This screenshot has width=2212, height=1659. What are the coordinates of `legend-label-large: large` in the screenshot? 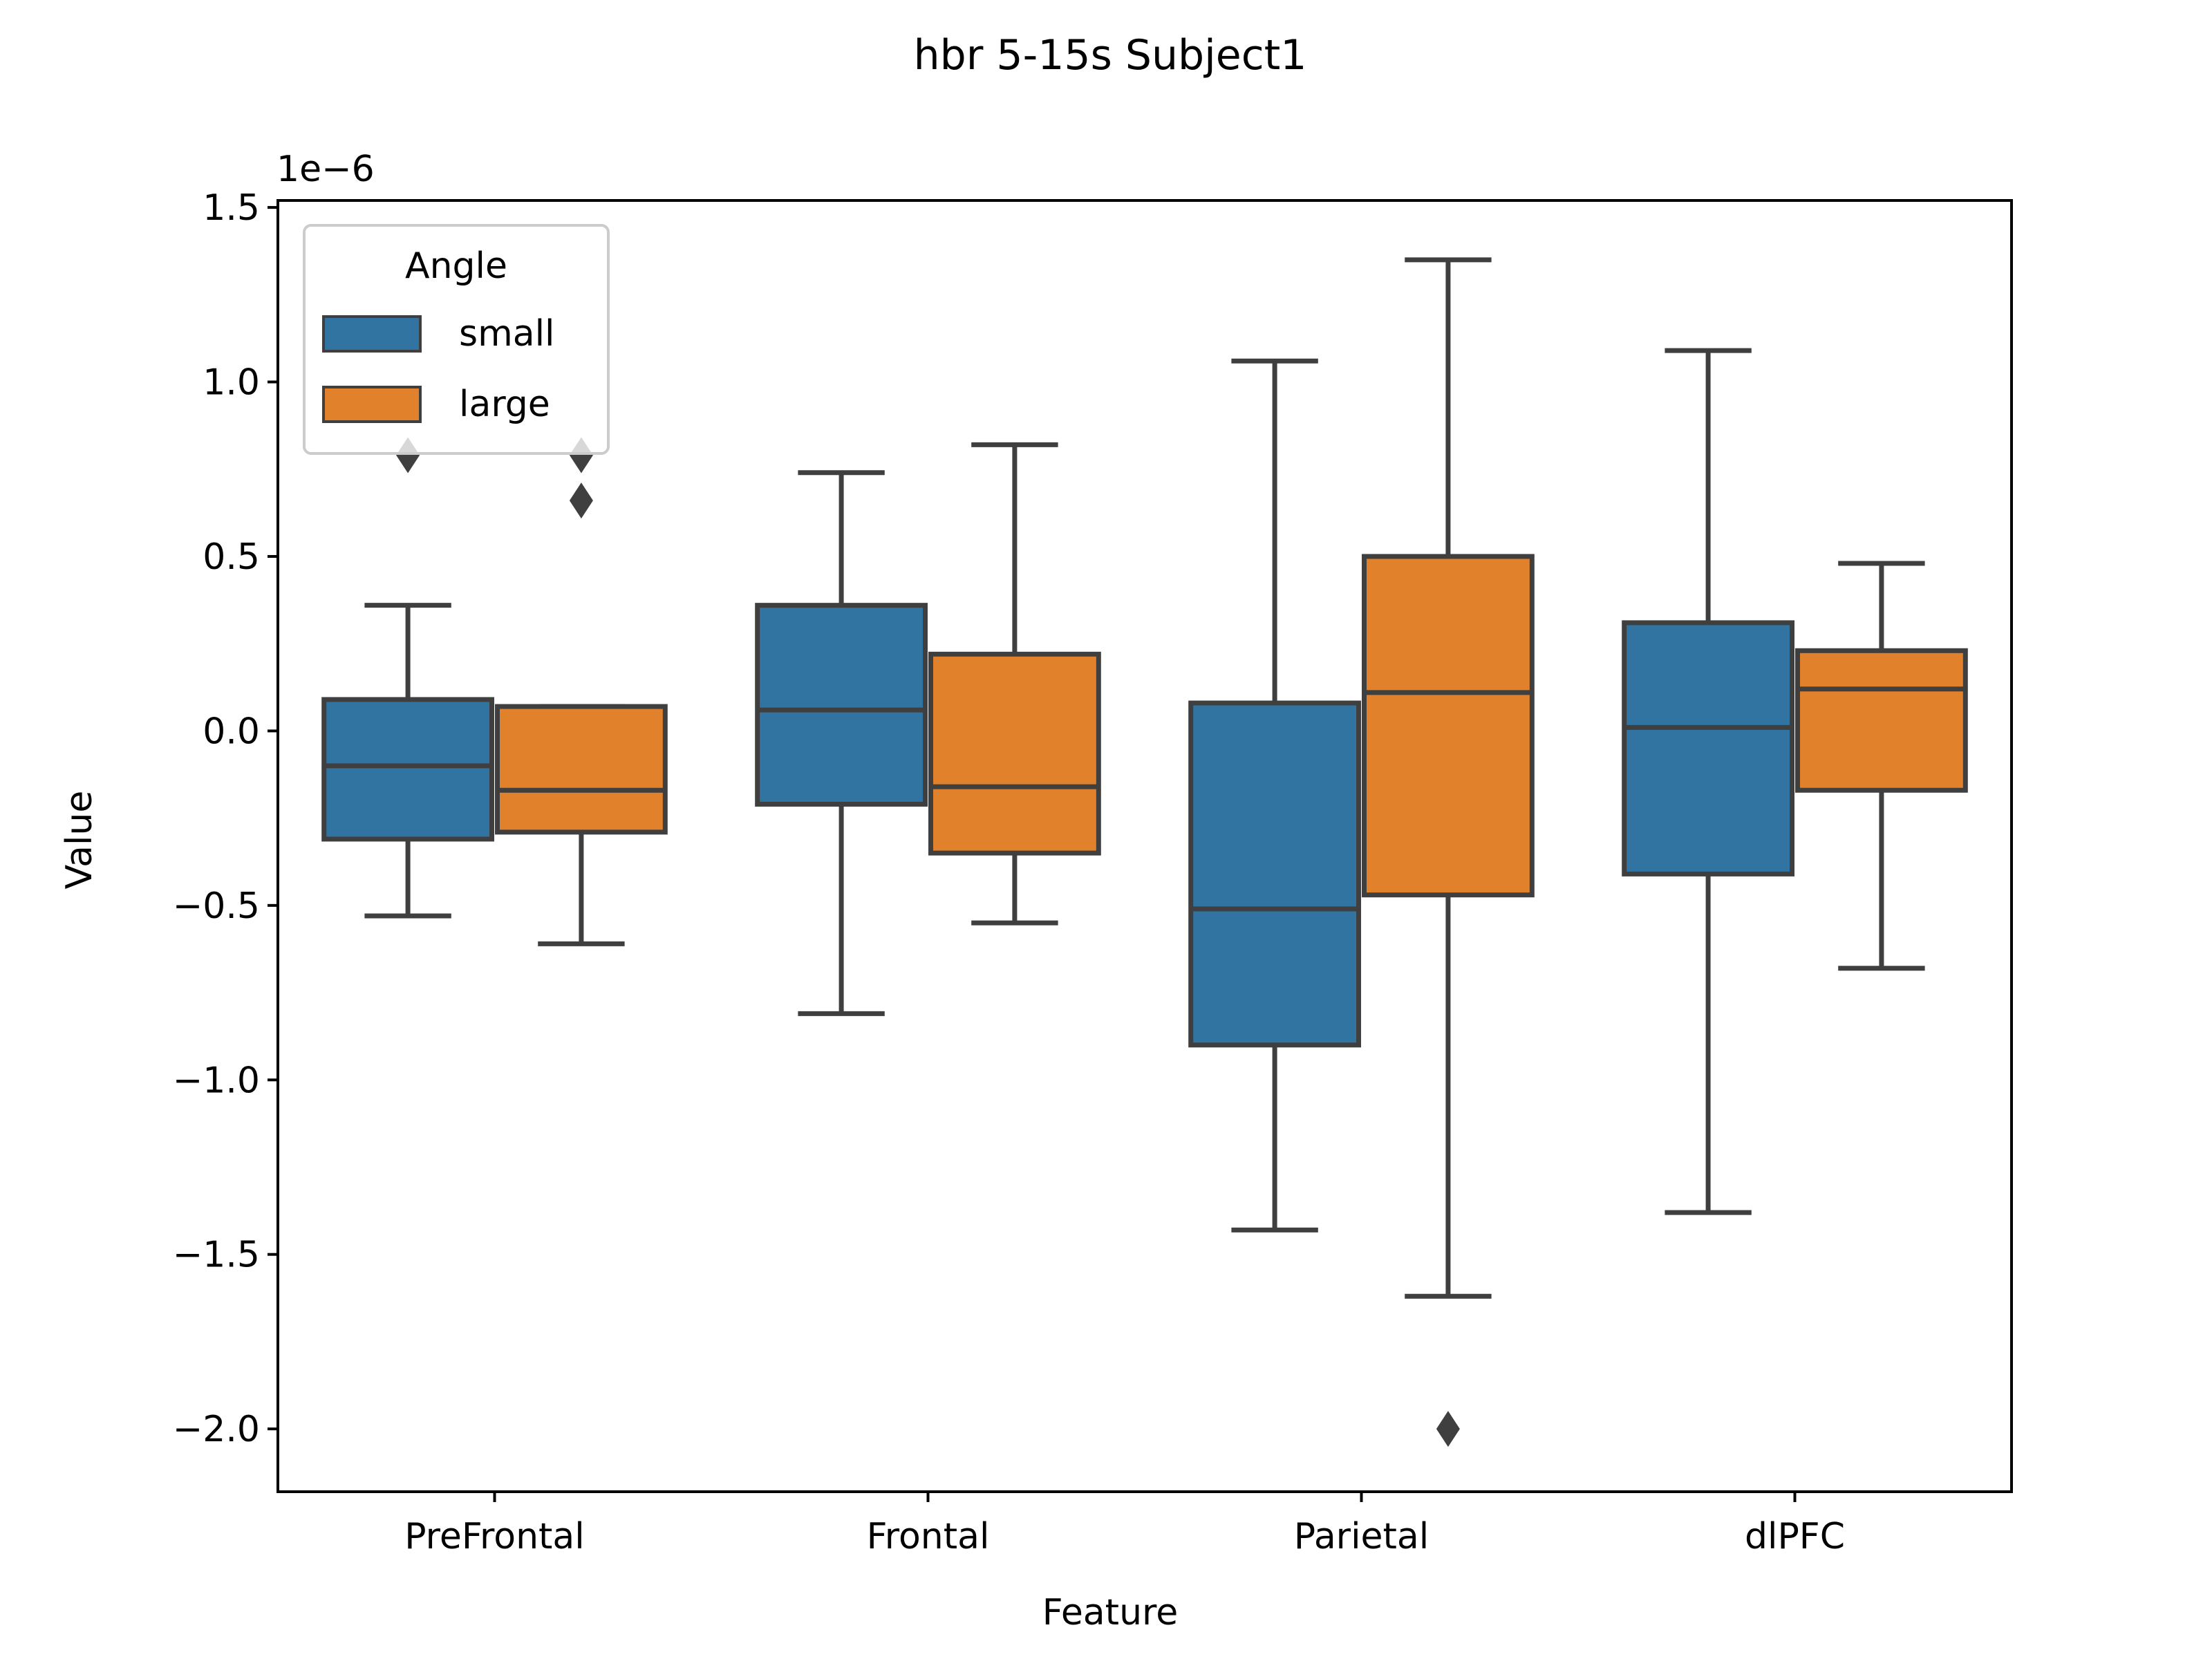 It's located at (504, 405).